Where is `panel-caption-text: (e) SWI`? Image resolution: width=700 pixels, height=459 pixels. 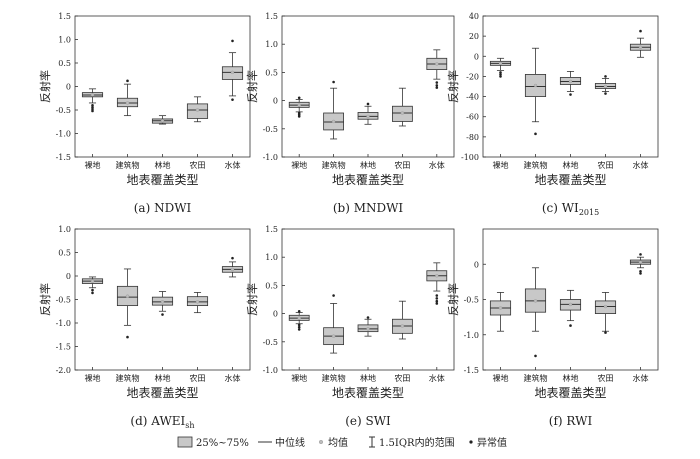 panel-caption-text: (e) SWI is located at coordinates (368, 421).